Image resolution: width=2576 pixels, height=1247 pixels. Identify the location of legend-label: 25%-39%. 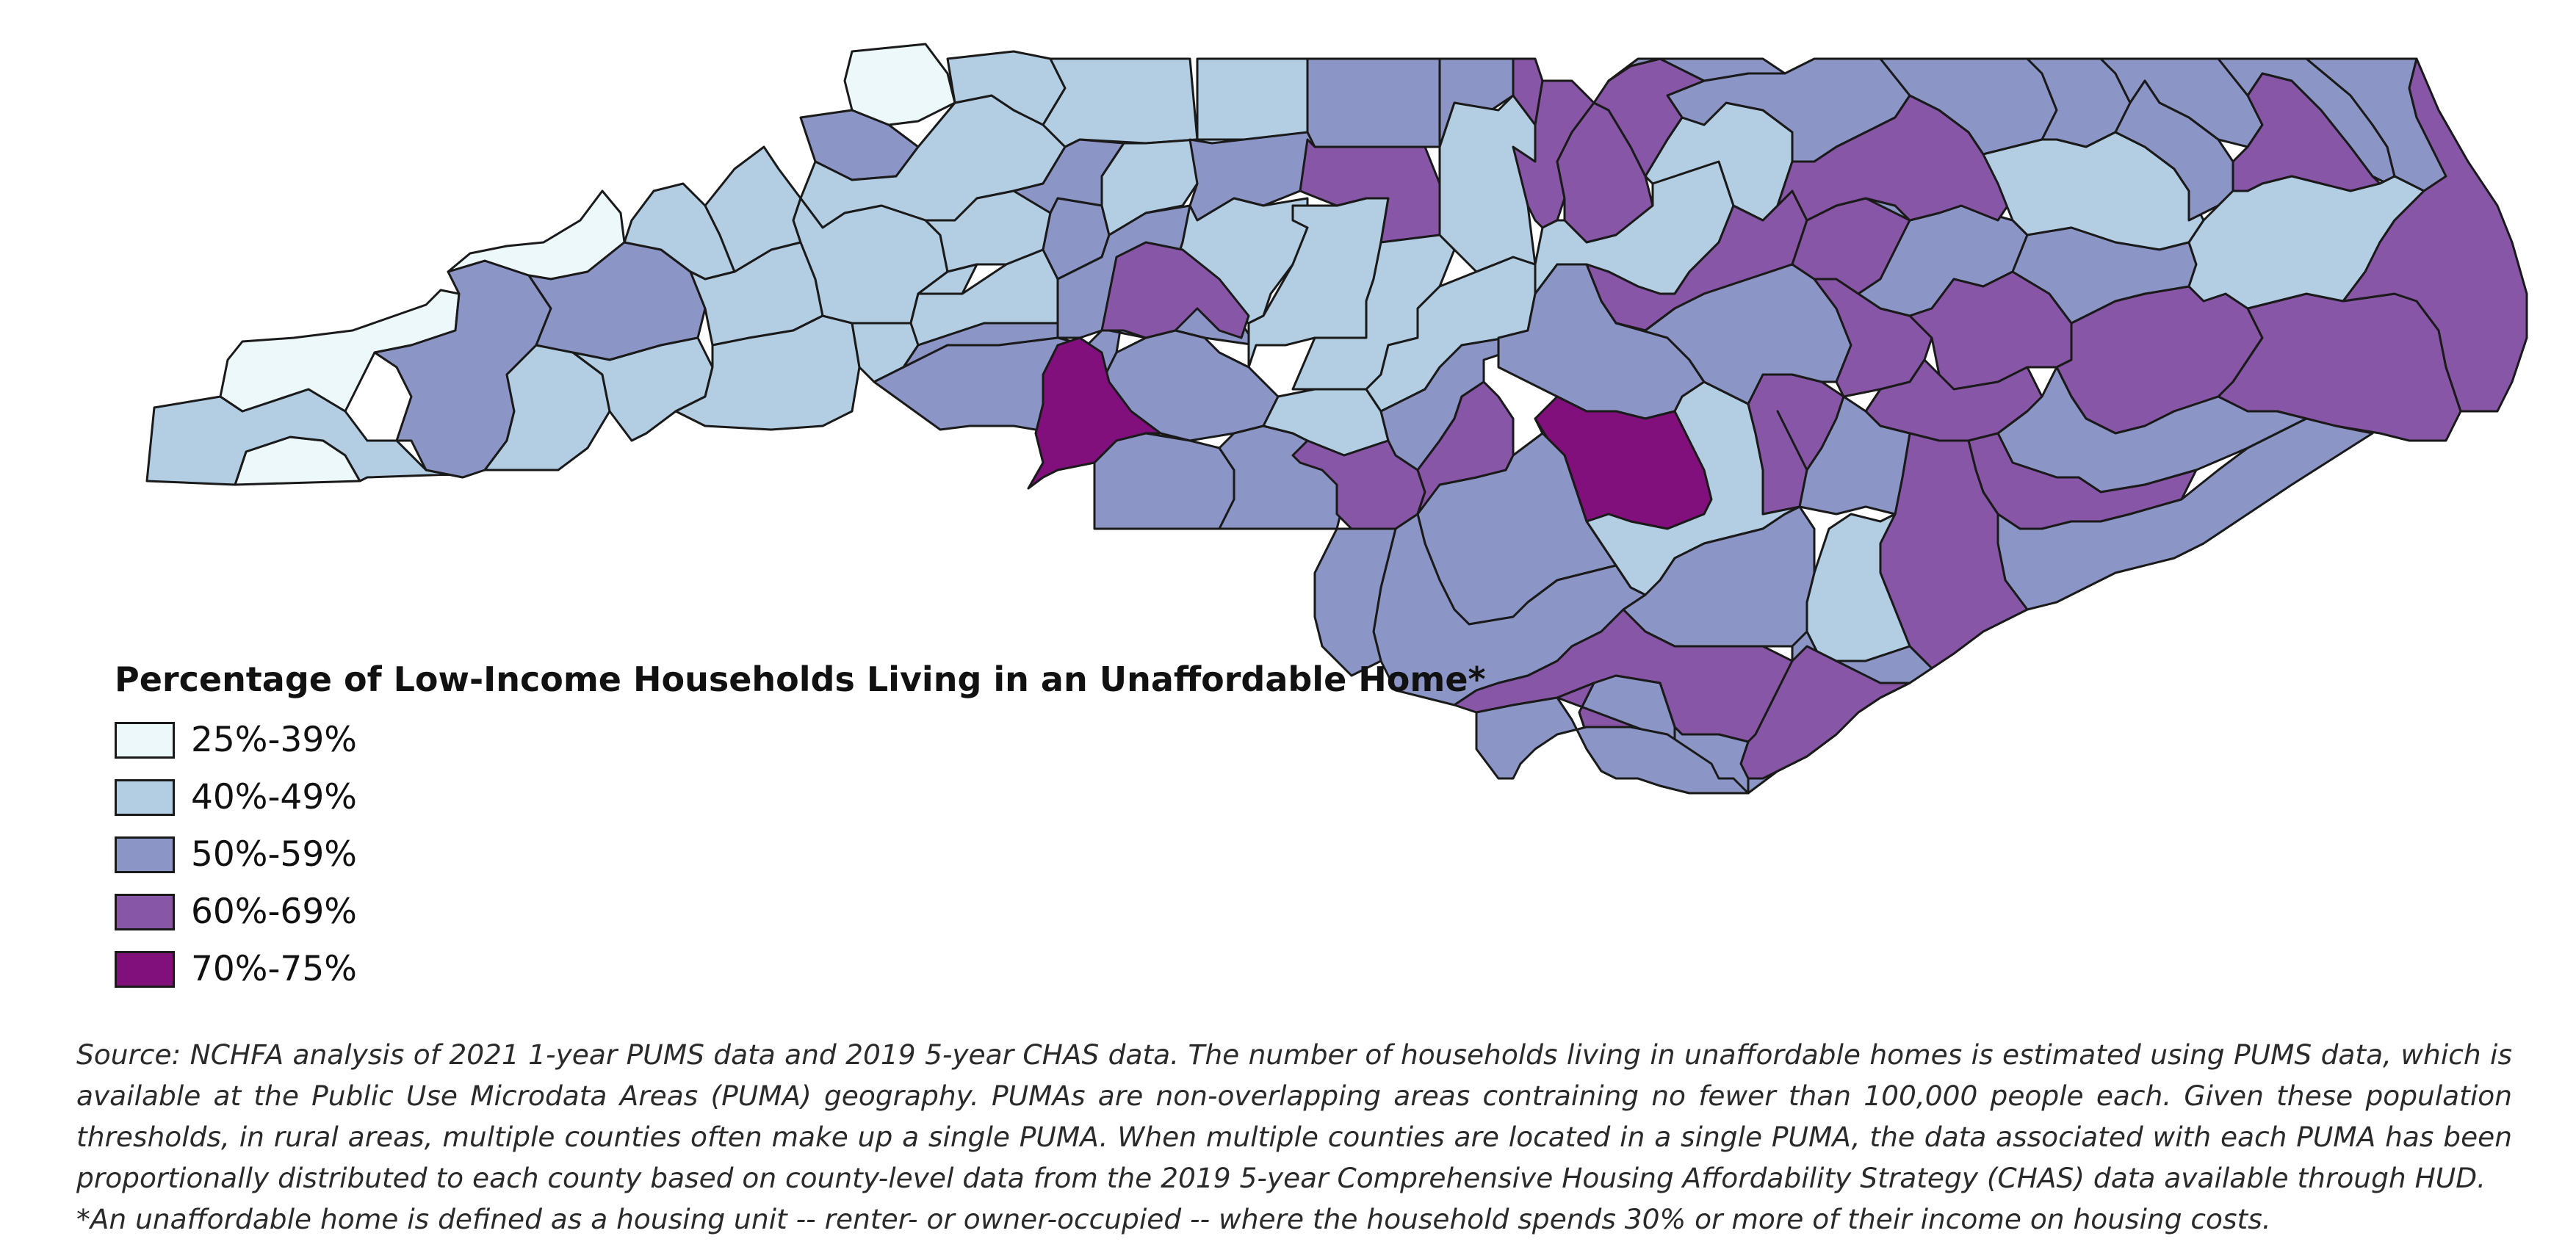
(274, 740).